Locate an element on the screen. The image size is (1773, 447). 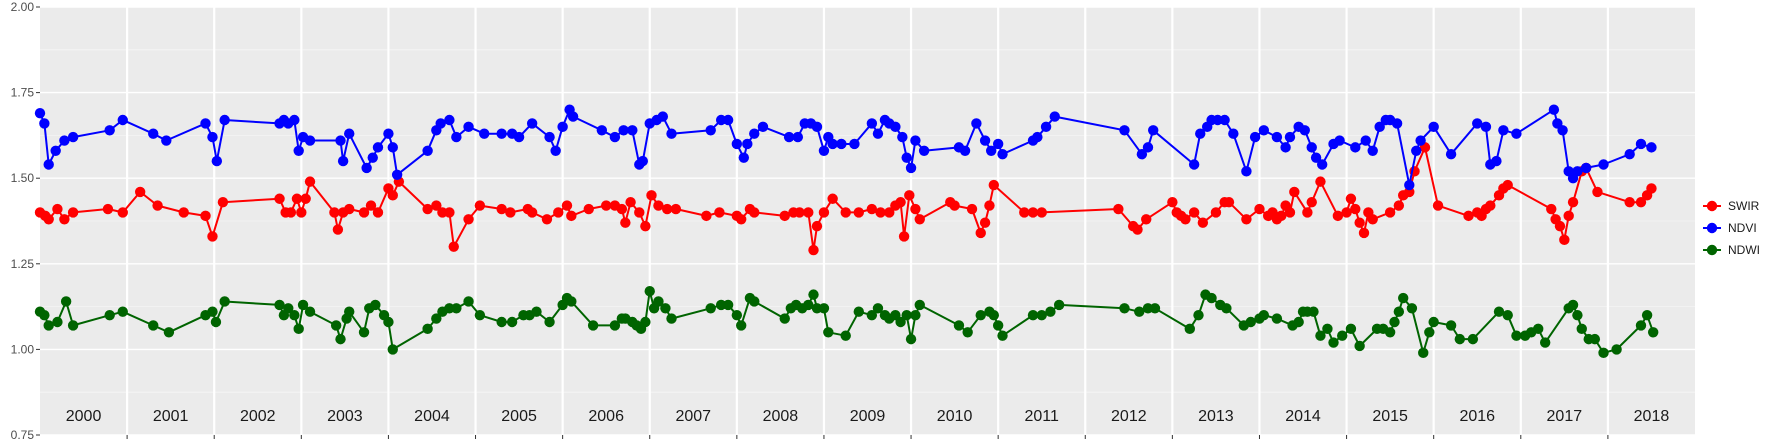
y-tick-label: 2.00 is located at coordinates (23, 7).